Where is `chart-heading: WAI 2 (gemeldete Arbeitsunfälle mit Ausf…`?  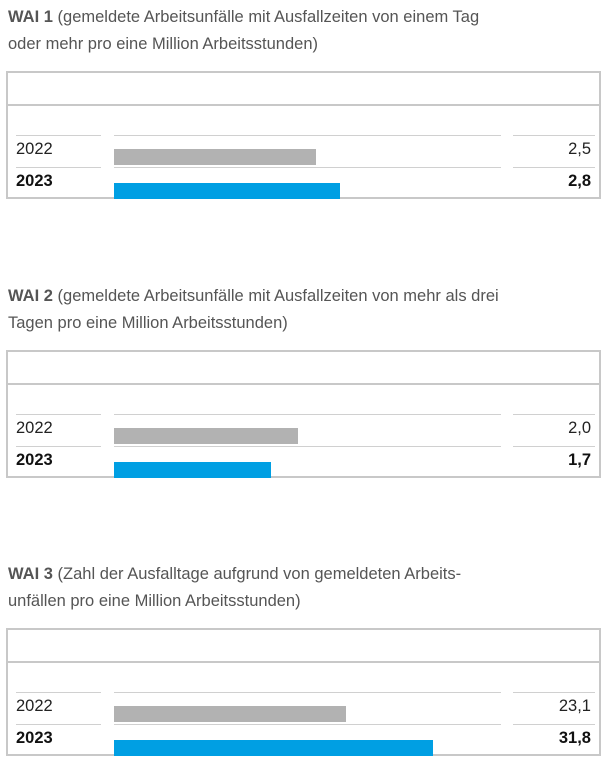
chart-heading: WAI 2 (gemeldete Arbeitsunfälle mit Ausf… is located at coordinates (253, 310).